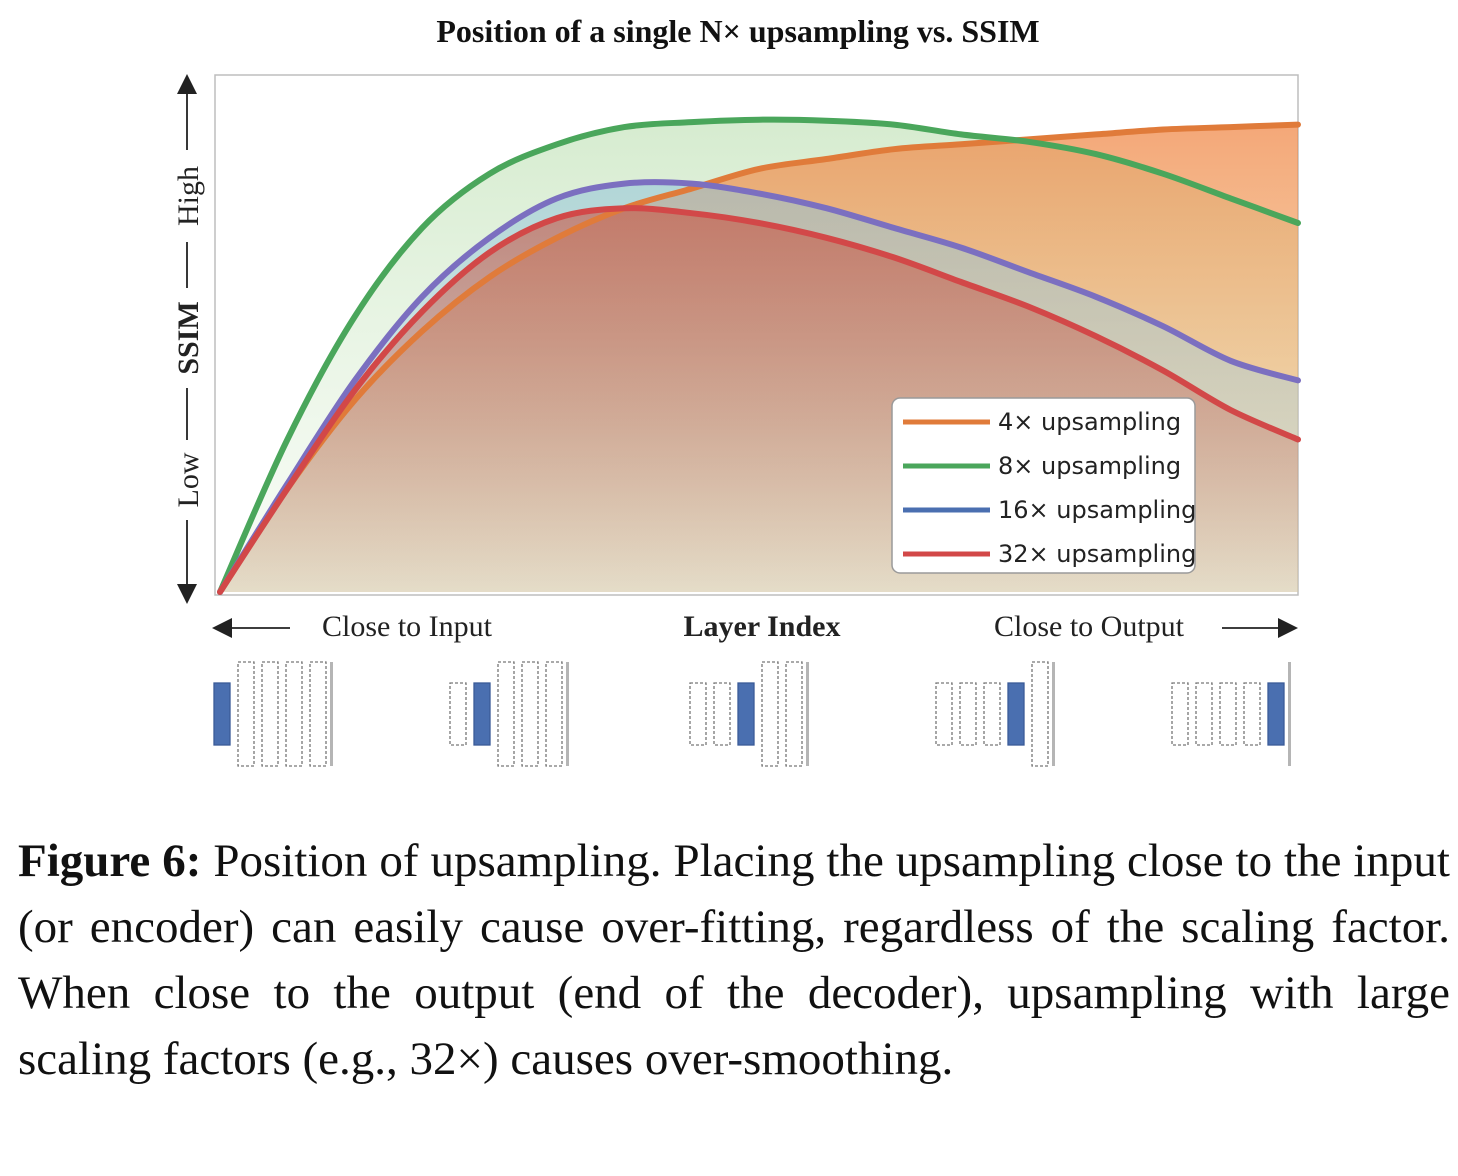 The height and width of the screenshot is (1176, 1458). What do you see at coordinates (222, 628) in the screenshot?
I see `x-axis-left-arrowhead` at bounding box center [222, 628].